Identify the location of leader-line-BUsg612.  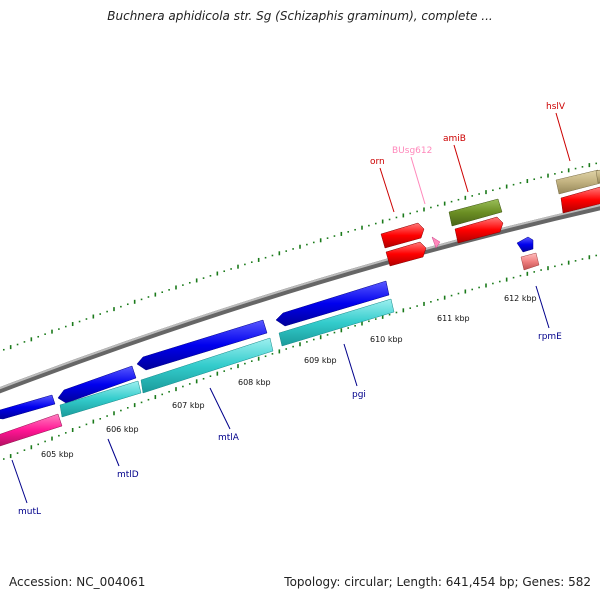
(418, 180).